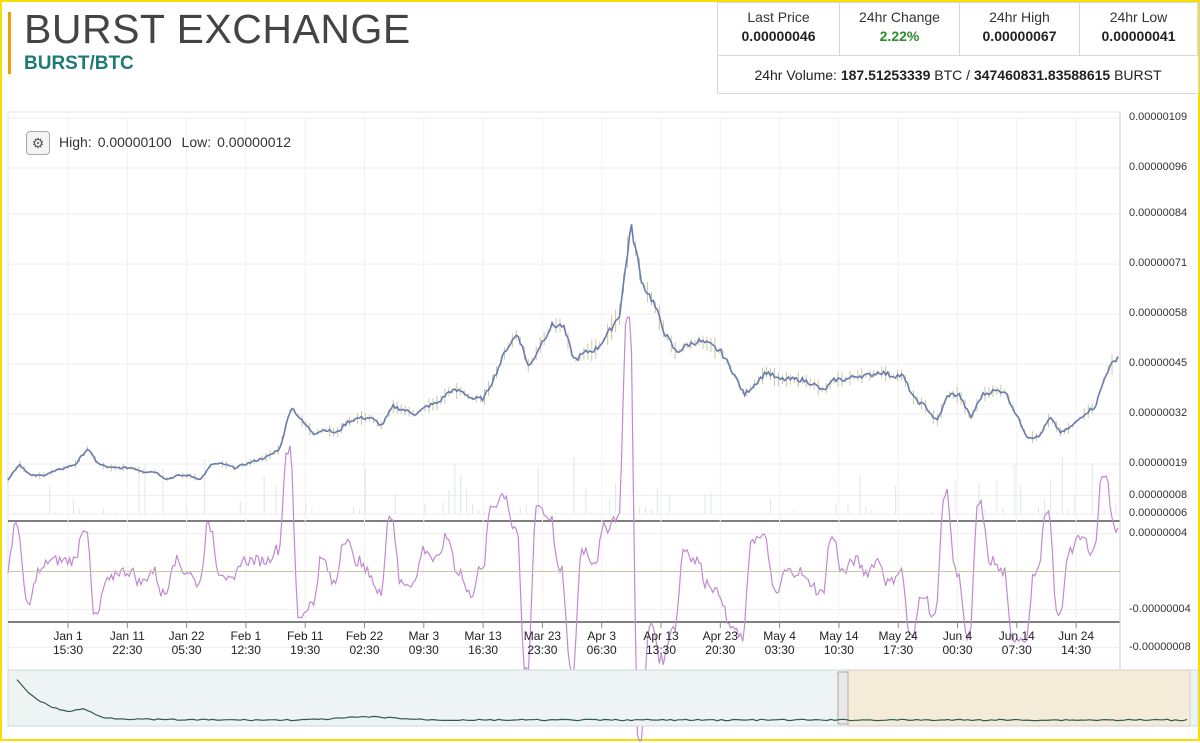 The width and height of the screenshot is (1200, 743). Describe the element at coordinates (483, 650) in the screenshot. I see `time-tick-time: 16:30` at that location.